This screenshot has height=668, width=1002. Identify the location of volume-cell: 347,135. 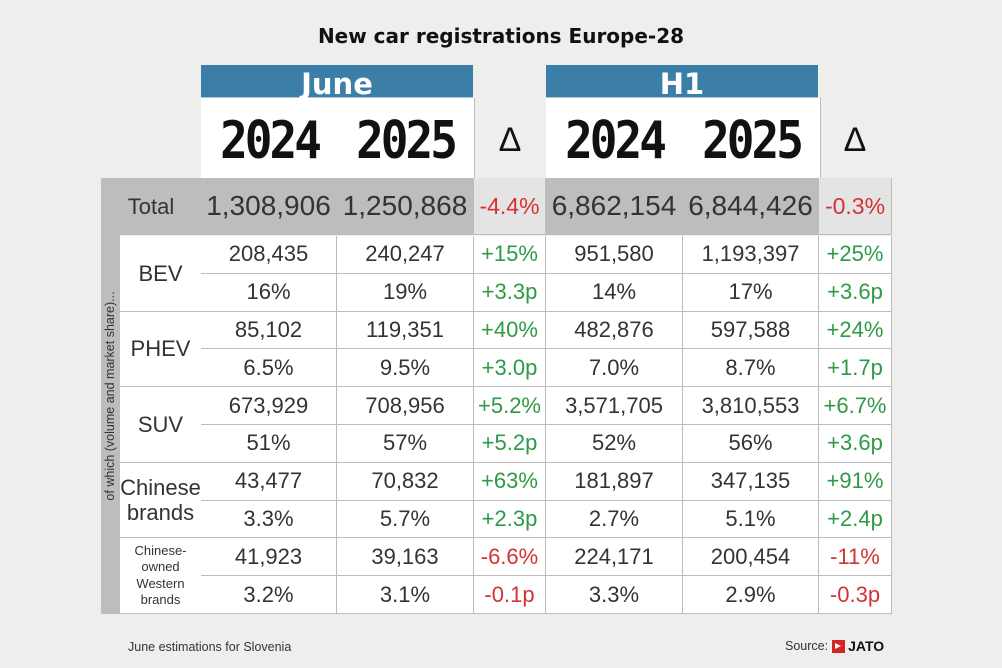
(751, 481).